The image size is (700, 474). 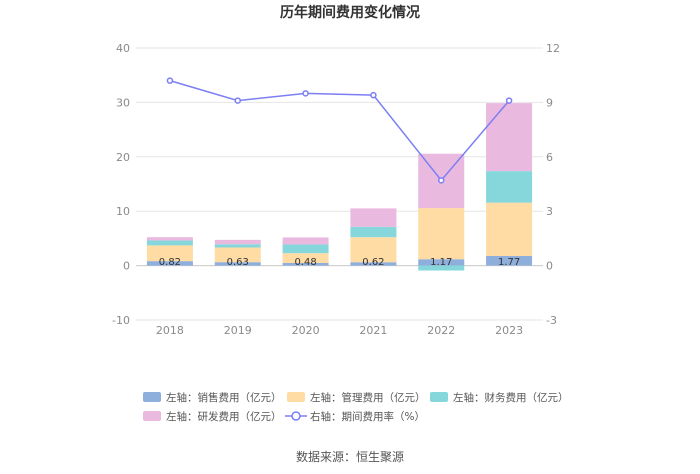 I want to click on x-tick-label: 2023, so click(x=509, y=330).